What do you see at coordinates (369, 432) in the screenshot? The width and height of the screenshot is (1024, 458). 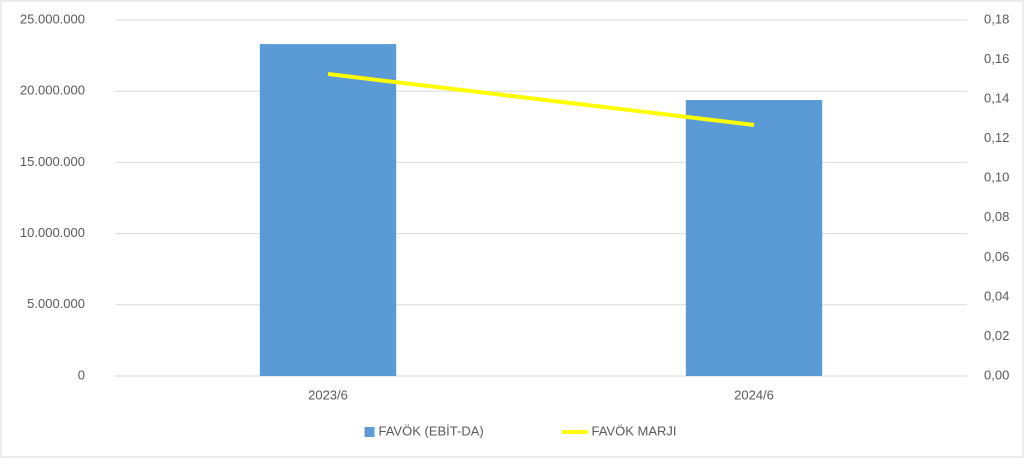 I see `legend-swatch` at bounding box center [369, 432].